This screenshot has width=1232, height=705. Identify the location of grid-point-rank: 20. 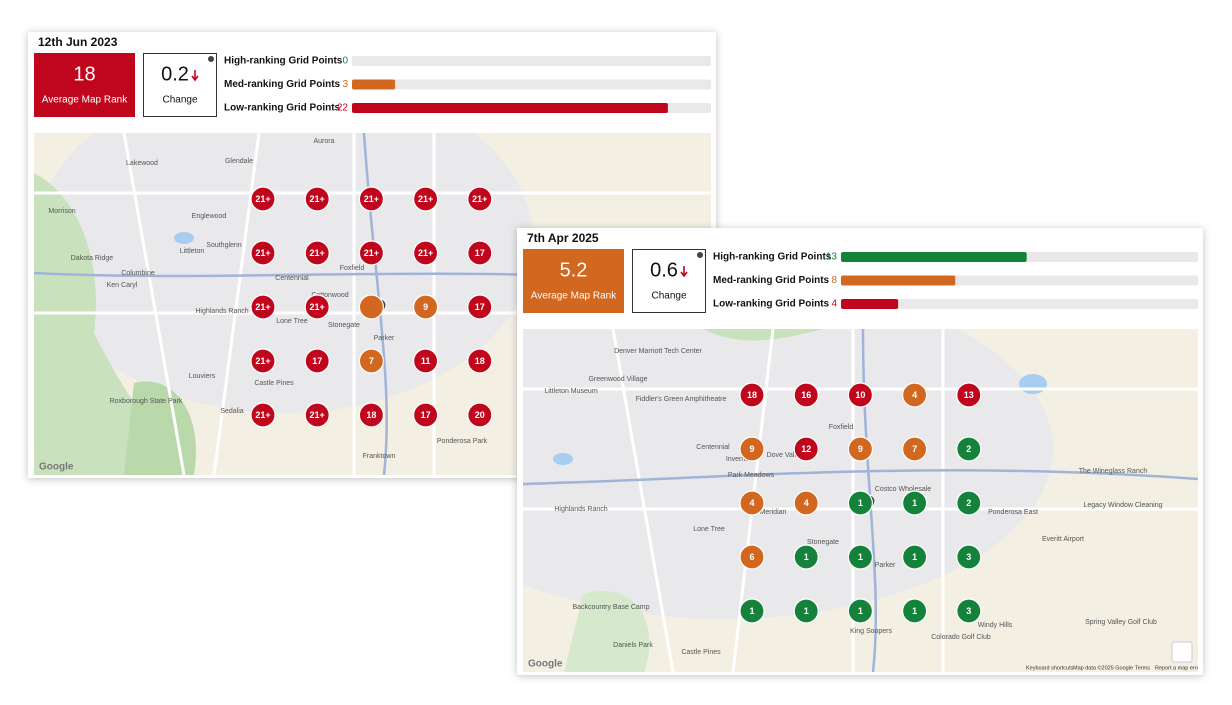
(480, 415).